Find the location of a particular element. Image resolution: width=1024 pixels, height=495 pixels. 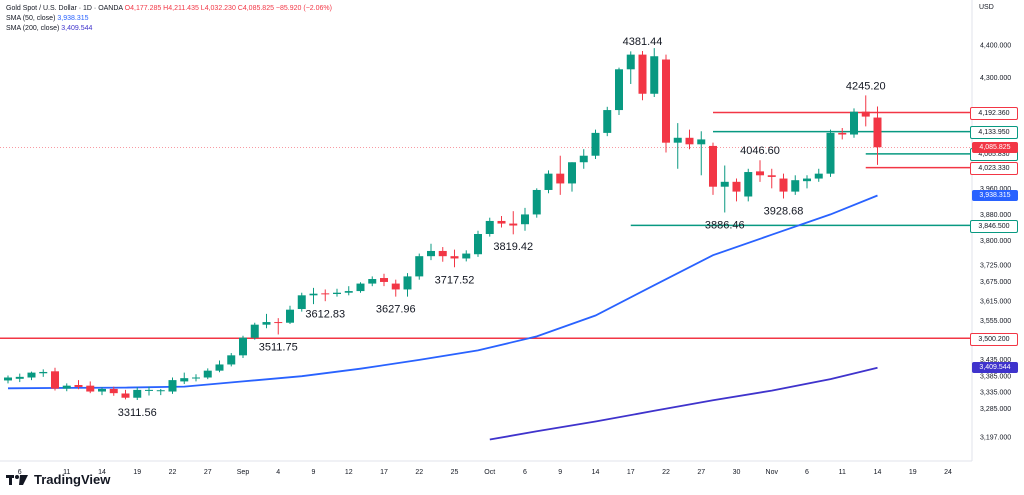

level-price-tag: 3,500.200 is located at coordinates (994, 339).